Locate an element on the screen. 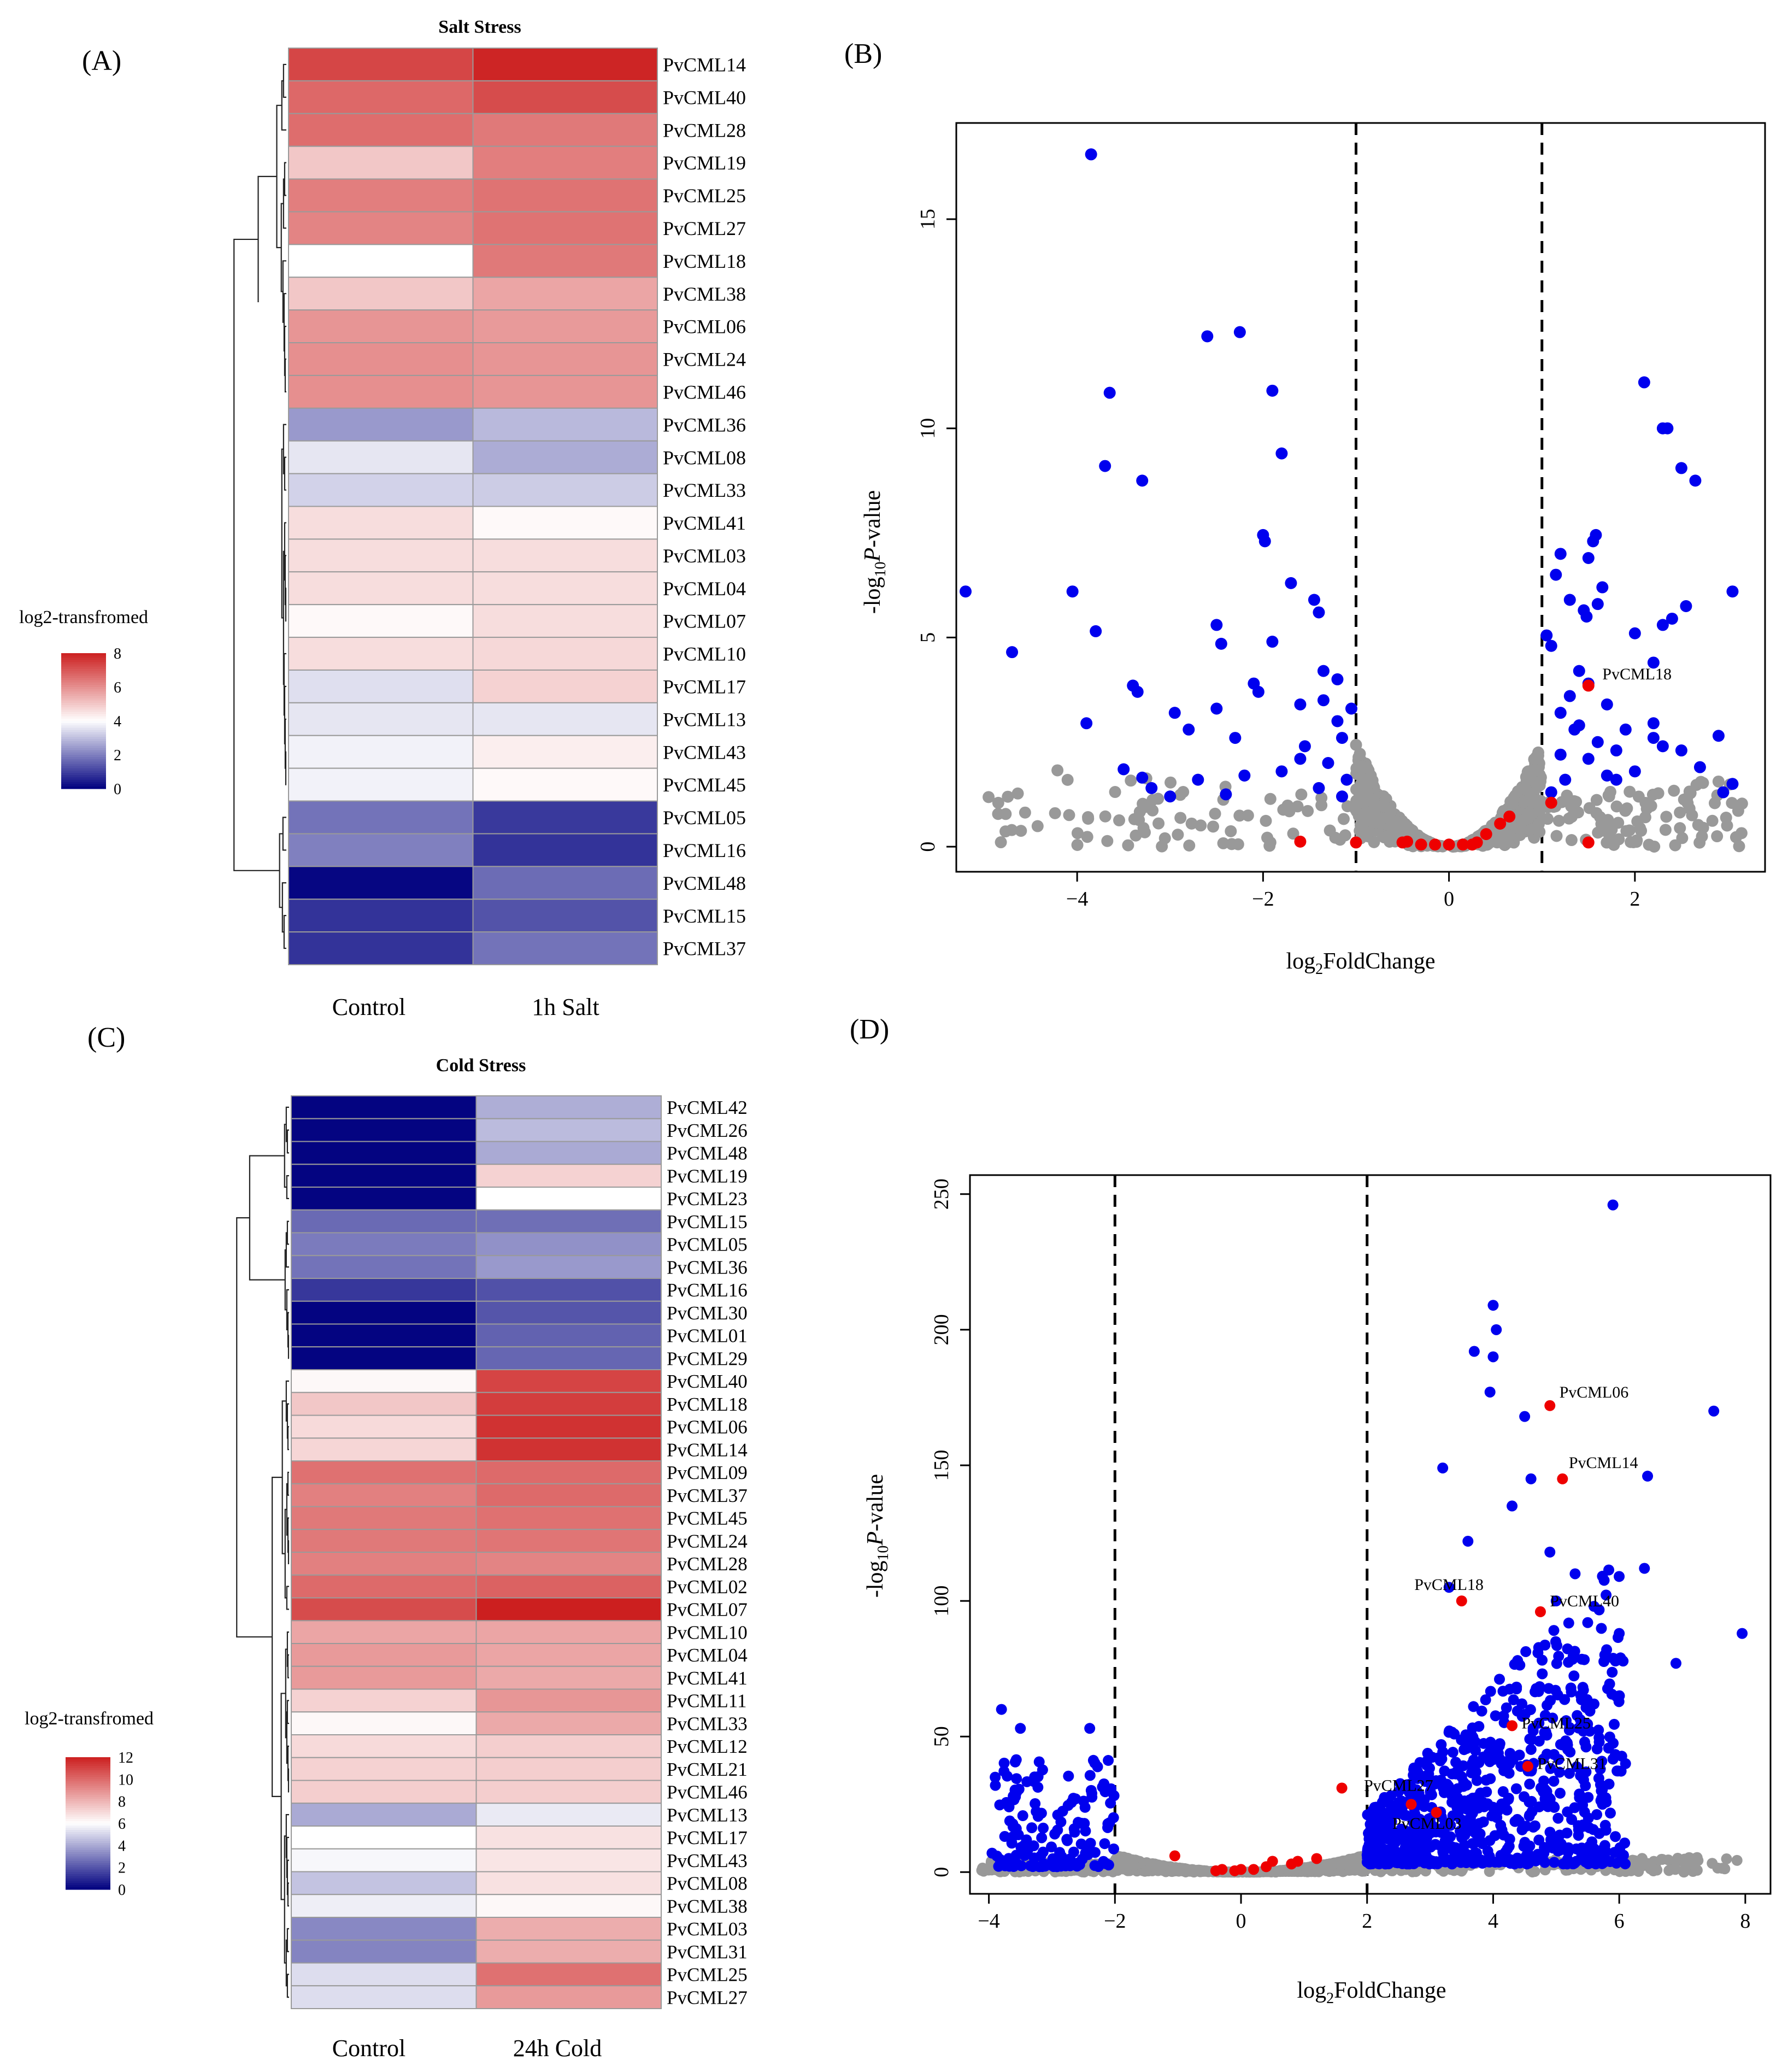 This screenshot has width=1788, height=2072. x-tick-label: 2 is located at coordinates (1367, 1921).